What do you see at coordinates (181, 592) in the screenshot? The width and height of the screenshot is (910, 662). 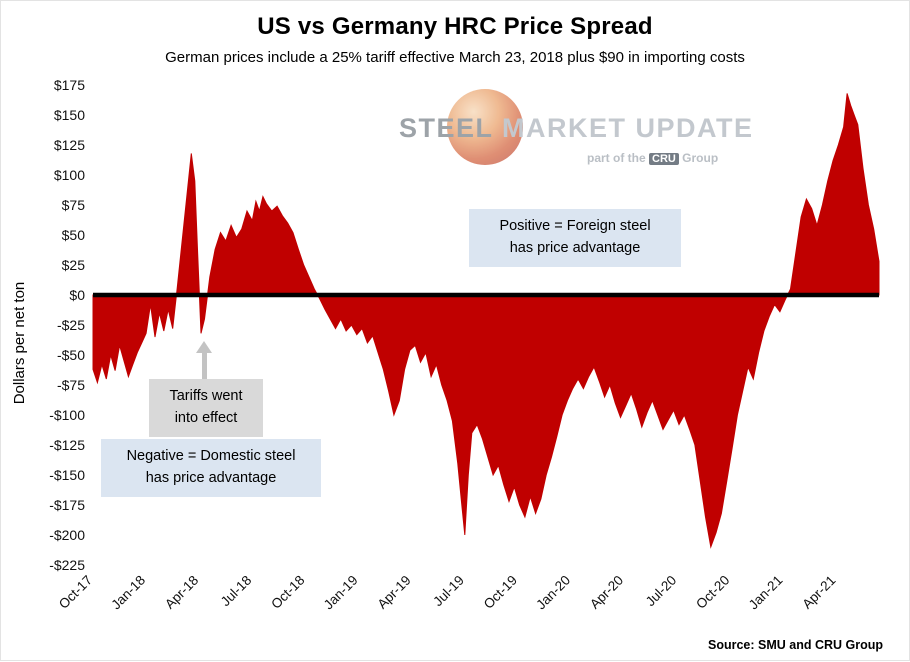 I see `x-tick-label: Apr-18` at bounding box center [181, 592].